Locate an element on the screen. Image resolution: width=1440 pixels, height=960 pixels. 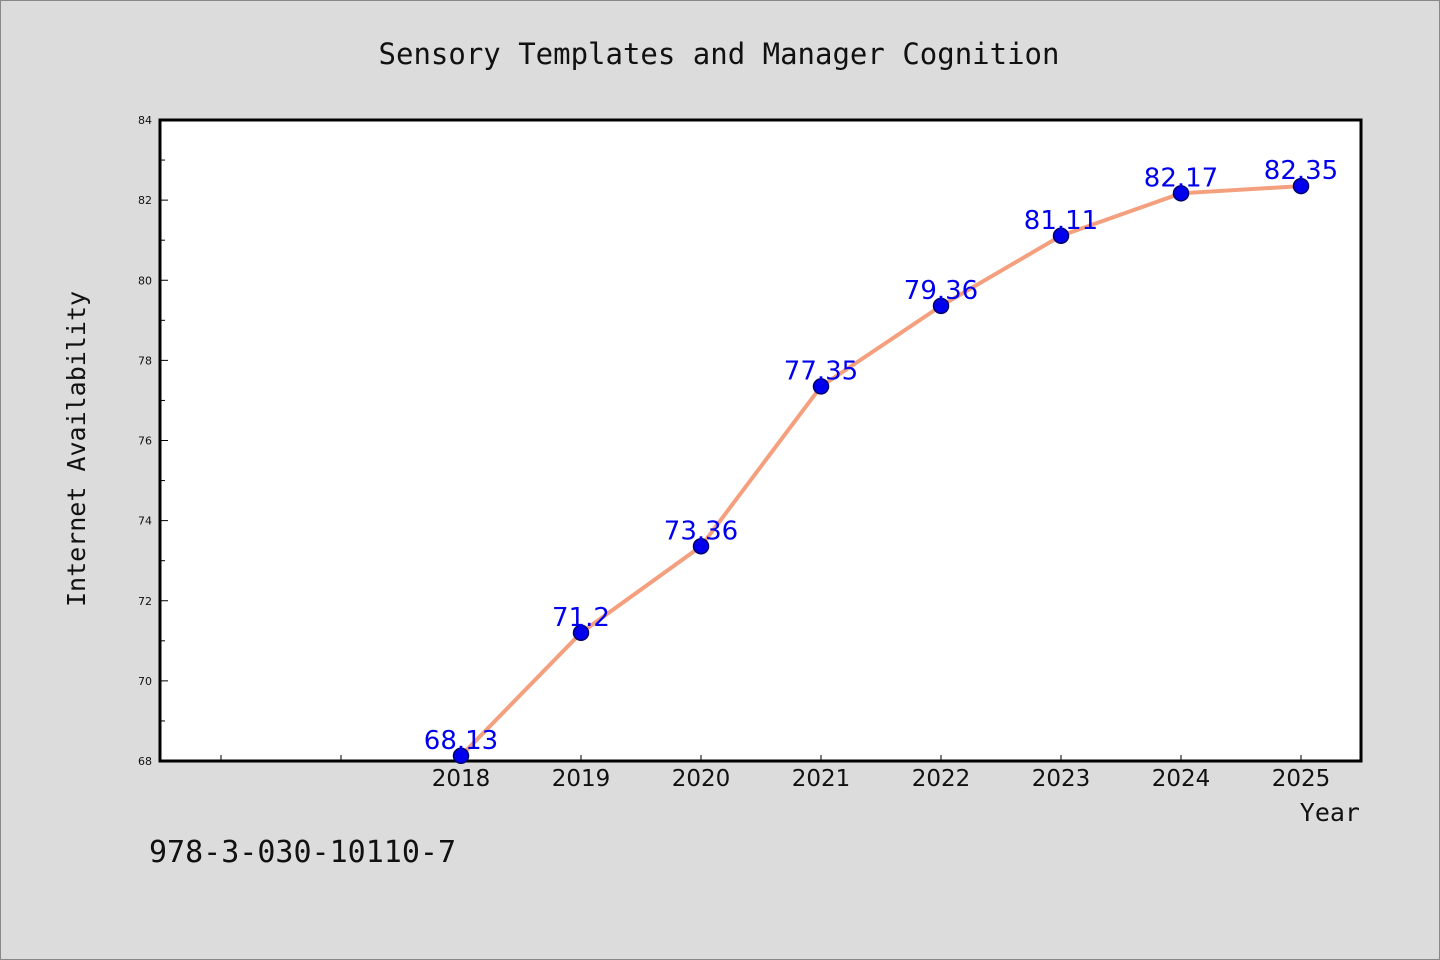
y-tick-label: 72 is located at coordinates (145, 601).